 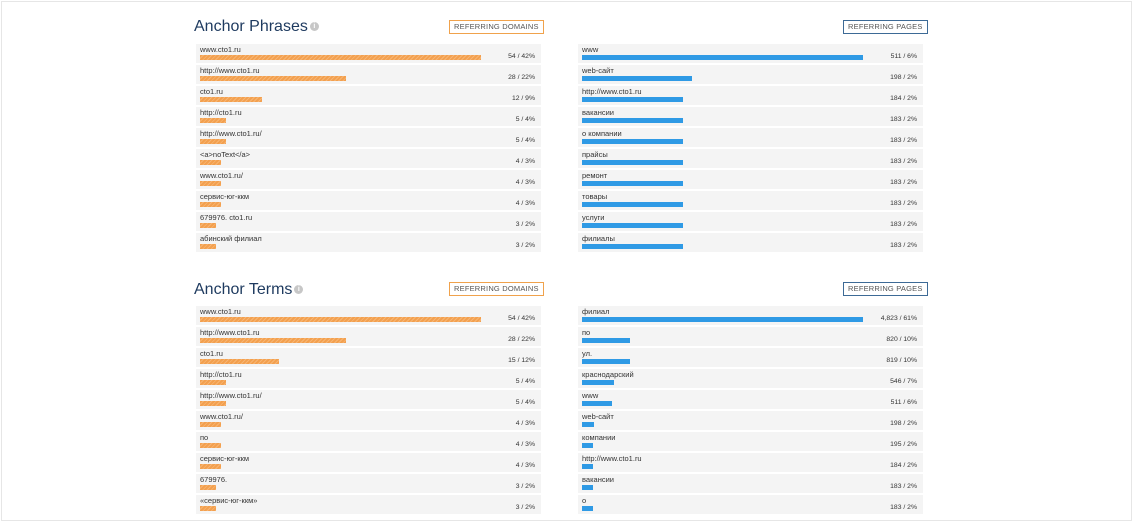 I want to click on list-item: cto1.ru 12 / 9%, so click(x=368, y=95).